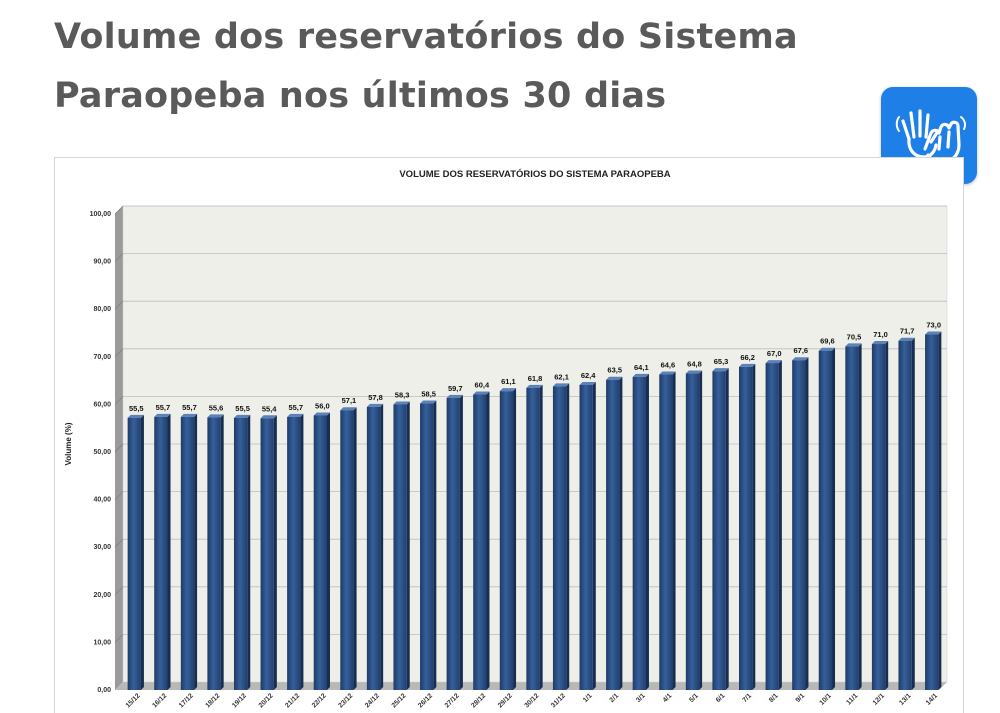 The width and height of the screenshot is (1000, 713). I want to click on data-label: 70,5, so click(854, 336).